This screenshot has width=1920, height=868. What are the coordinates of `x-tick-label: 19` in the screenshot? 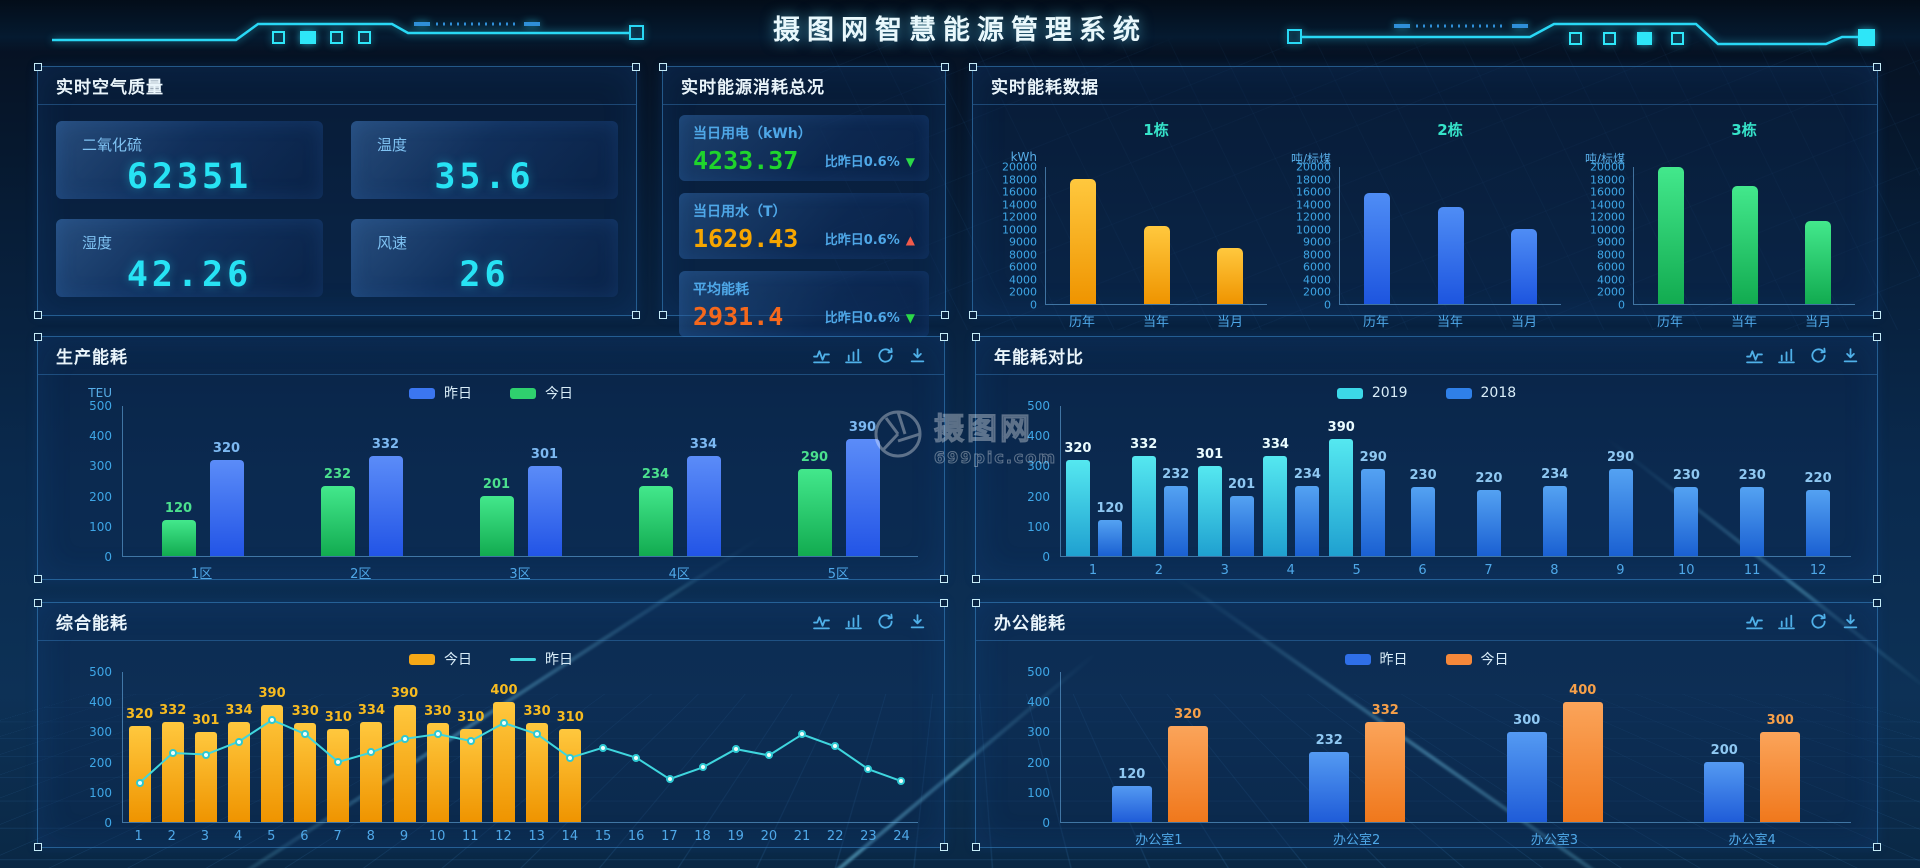 It's located at (735, 836).